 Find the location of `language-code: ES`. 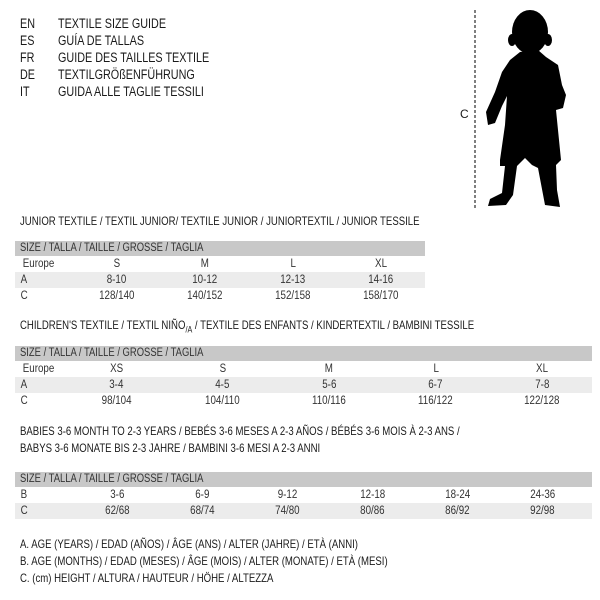

language-code: ES is located at coordinates (27, 40).